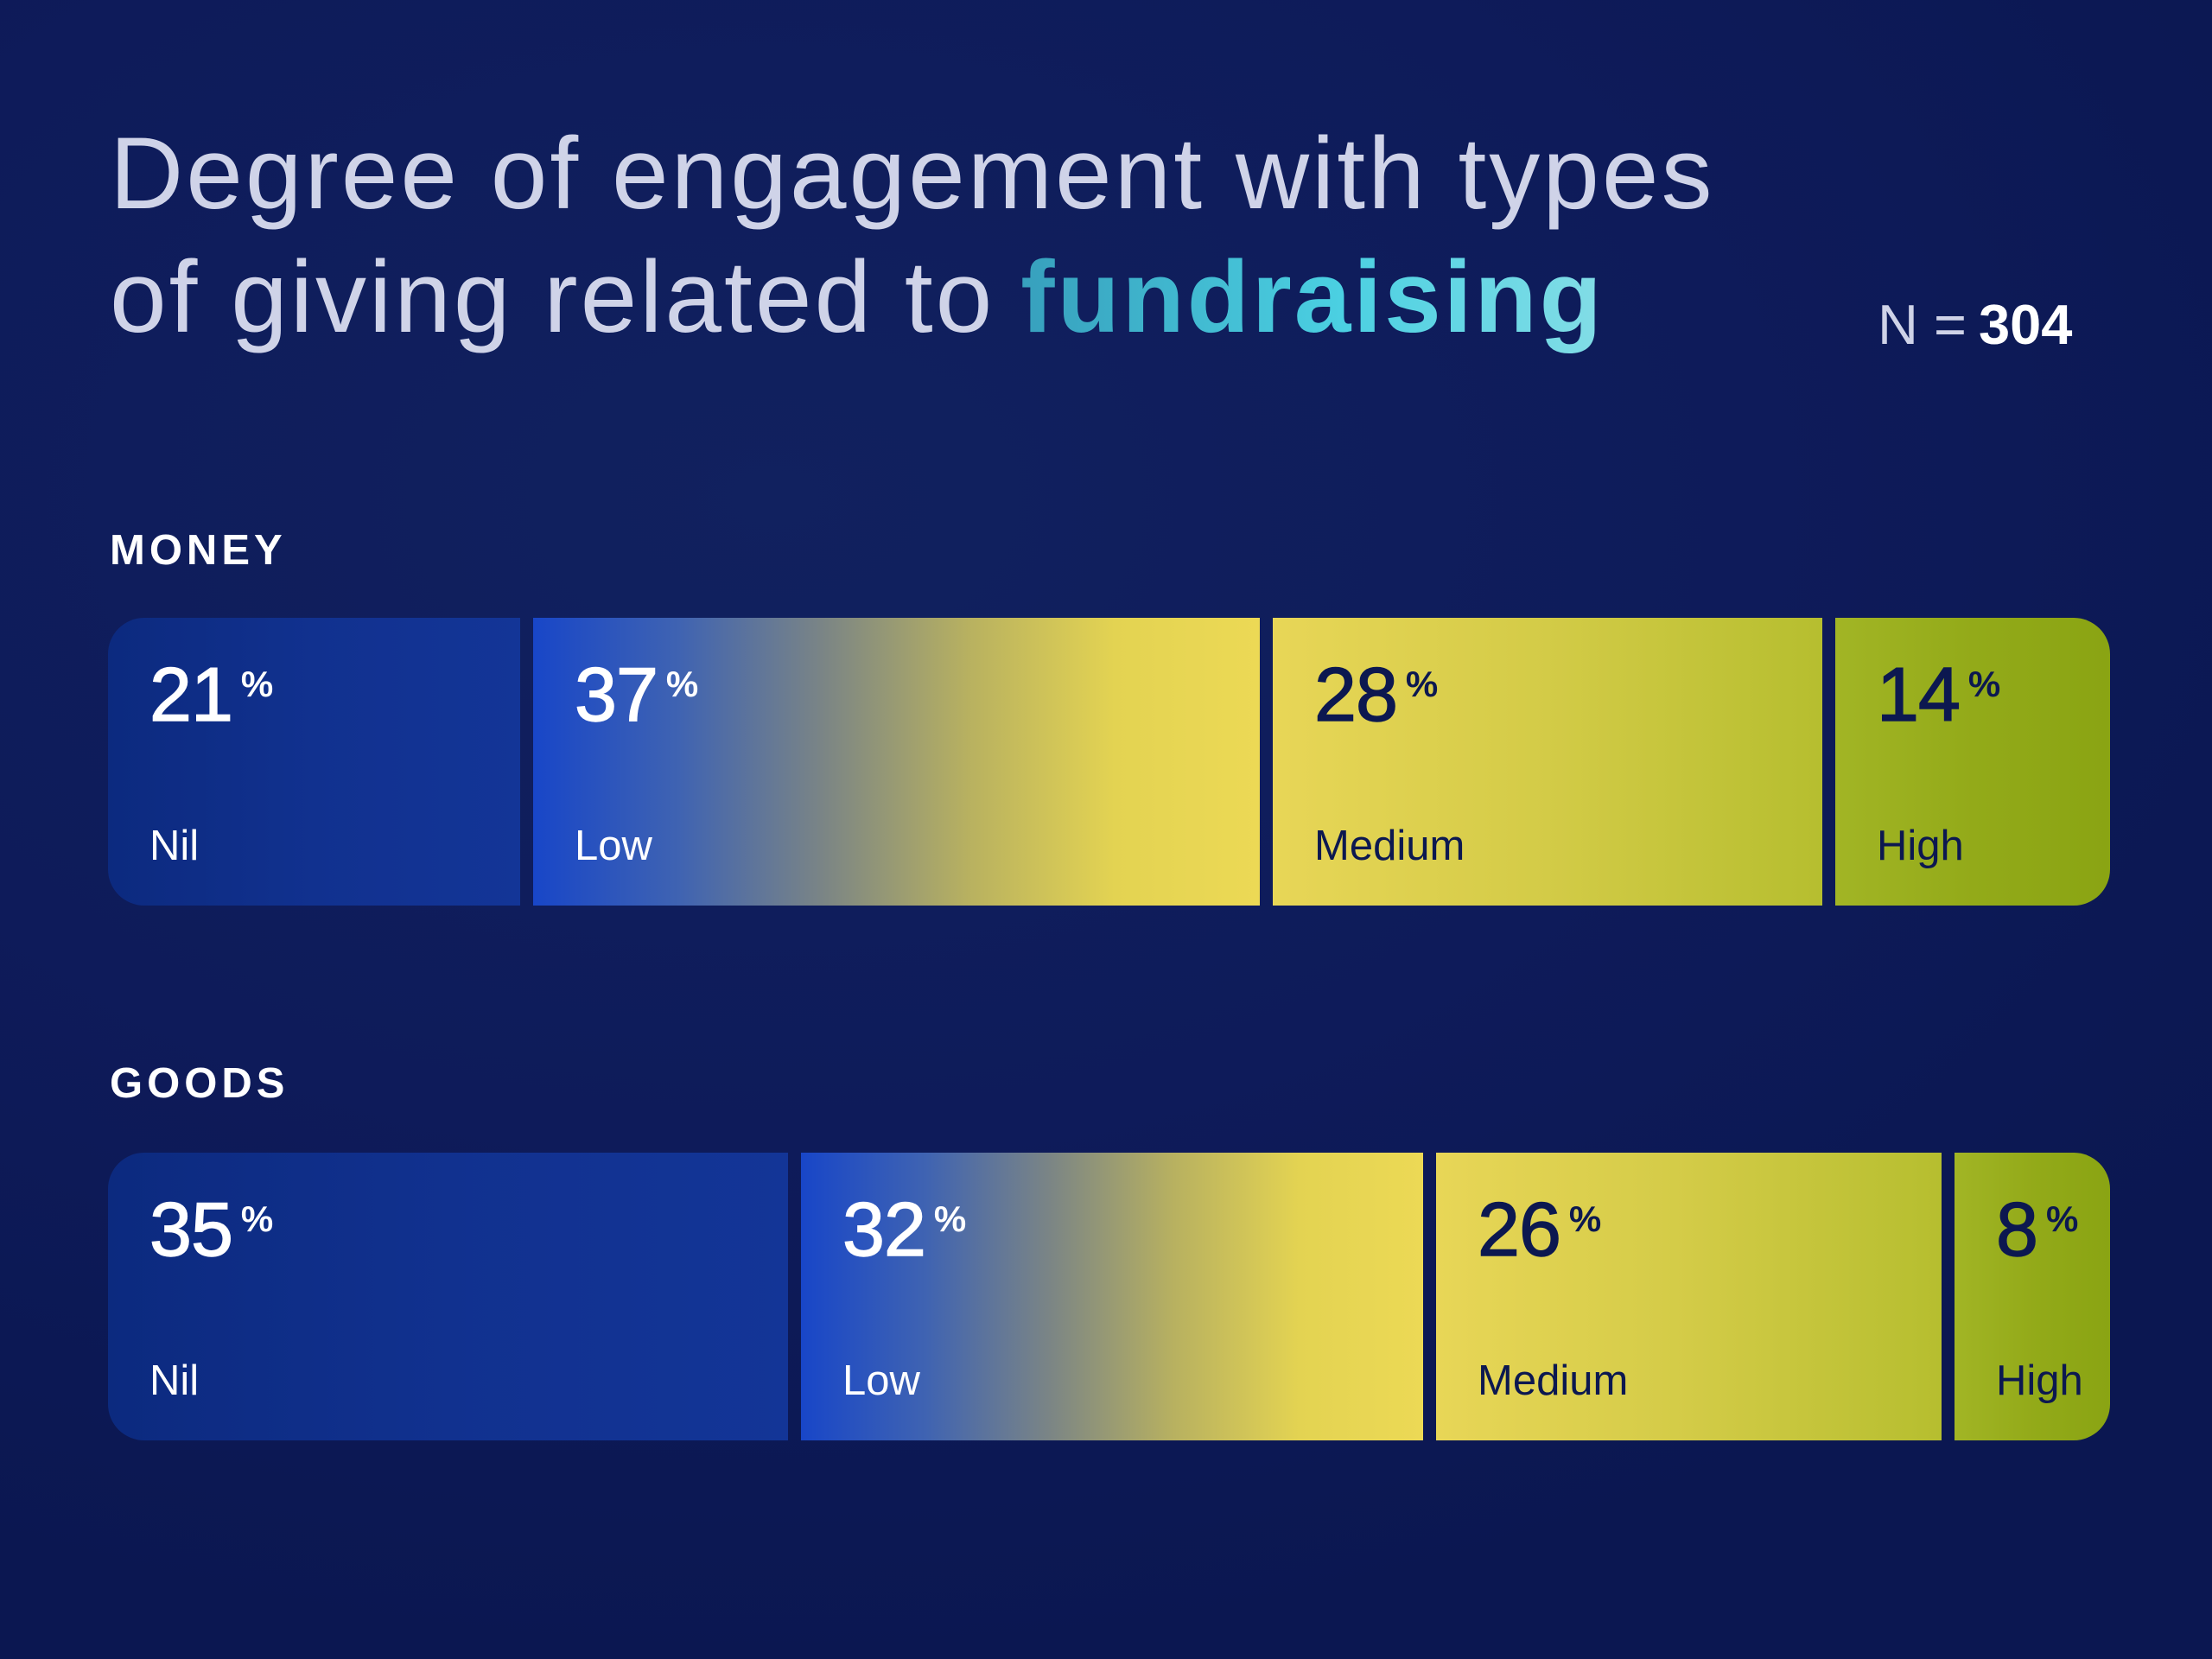 The width and height of the screenshot is (2212, 1659). I want to click on segment-value: 32%, so click(905, 1229).